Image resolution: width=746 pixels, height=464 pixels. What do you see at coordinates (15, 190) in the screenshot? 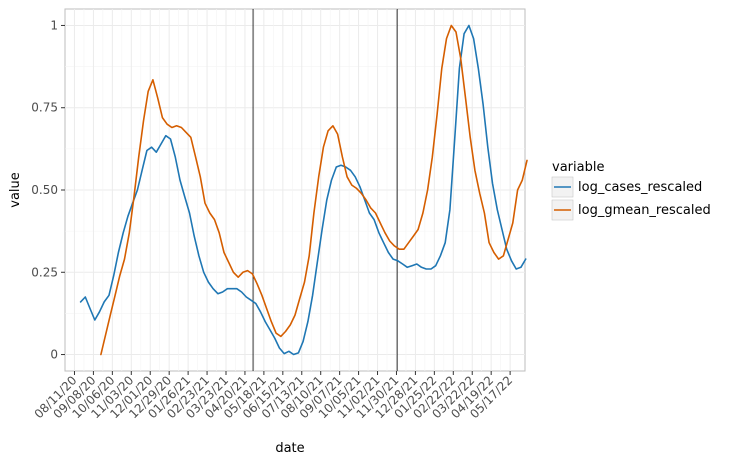
I see `y-axis-title: value` at bounding box center [15, 190].